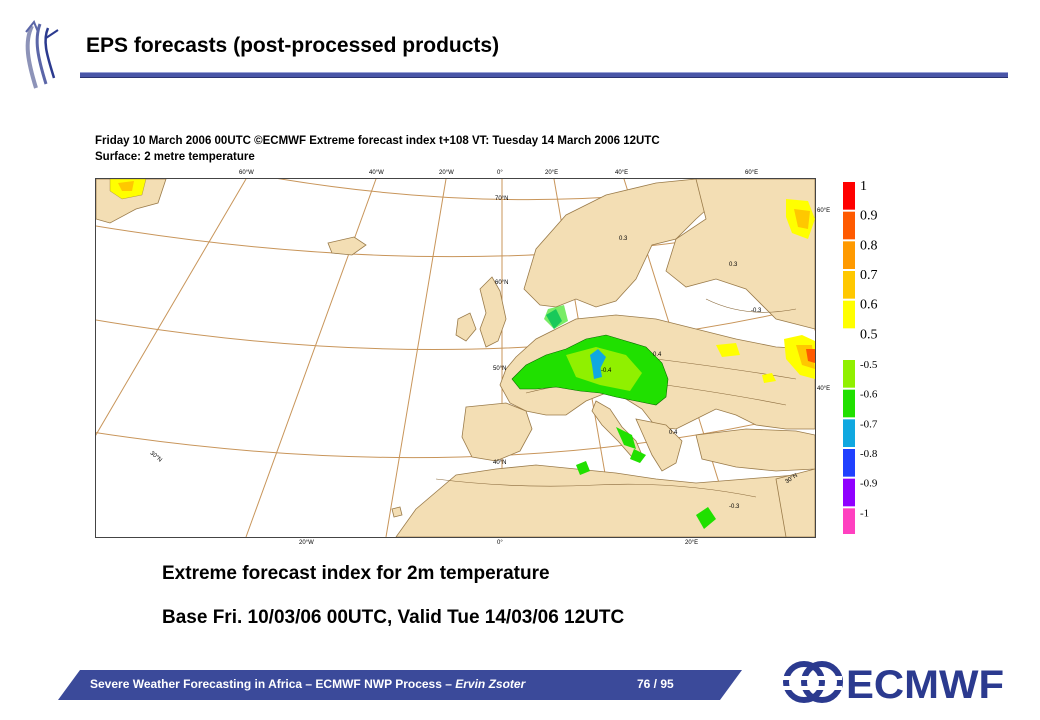 The width and height of the screenshot is (1040, 720). I want to click on legend-label: 0.7, so click(869, 275).